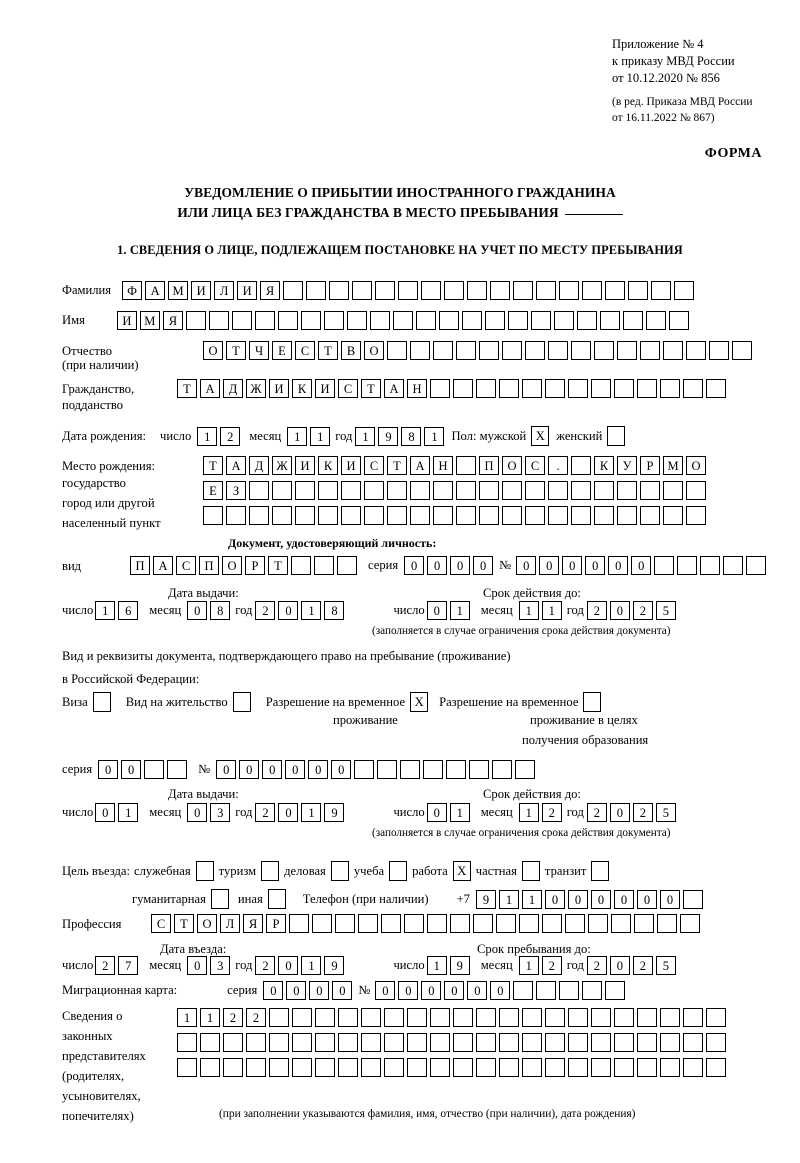  Describe the element at coordinates (459, 965) in the screenshot. I see `cell: 9` at that location.